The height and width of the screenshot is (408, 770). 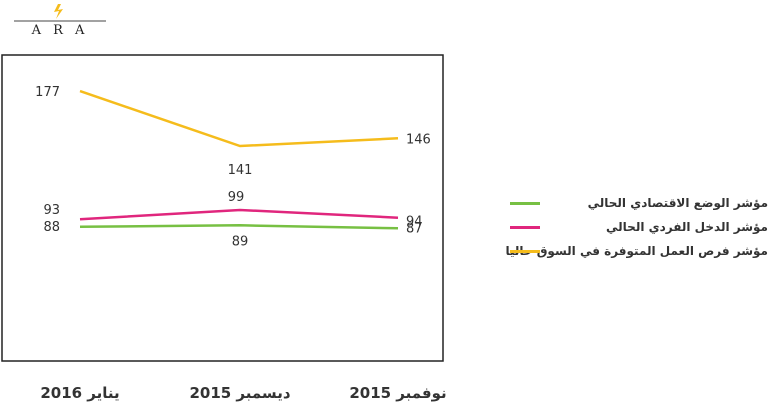 What do you see at coordinates (397, 393) in the screenshot?
I see `x-tick-label-2: نوفمبر 2015` at bounding box center [397, 393].